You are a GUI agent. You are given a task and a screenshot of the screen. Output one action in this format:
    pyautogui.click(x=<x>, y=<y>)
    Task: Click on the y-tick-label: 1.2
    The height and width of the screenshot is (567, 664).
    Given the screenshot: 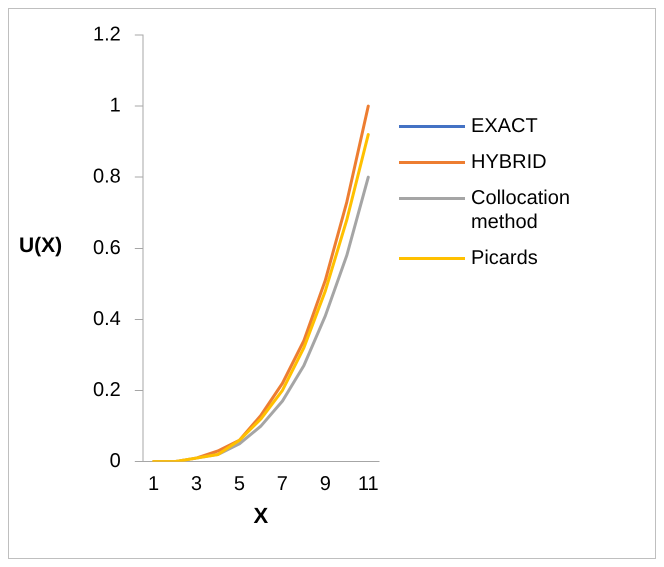 What is the action you would take?
    pyautogui.click(x=106, y=35)
    